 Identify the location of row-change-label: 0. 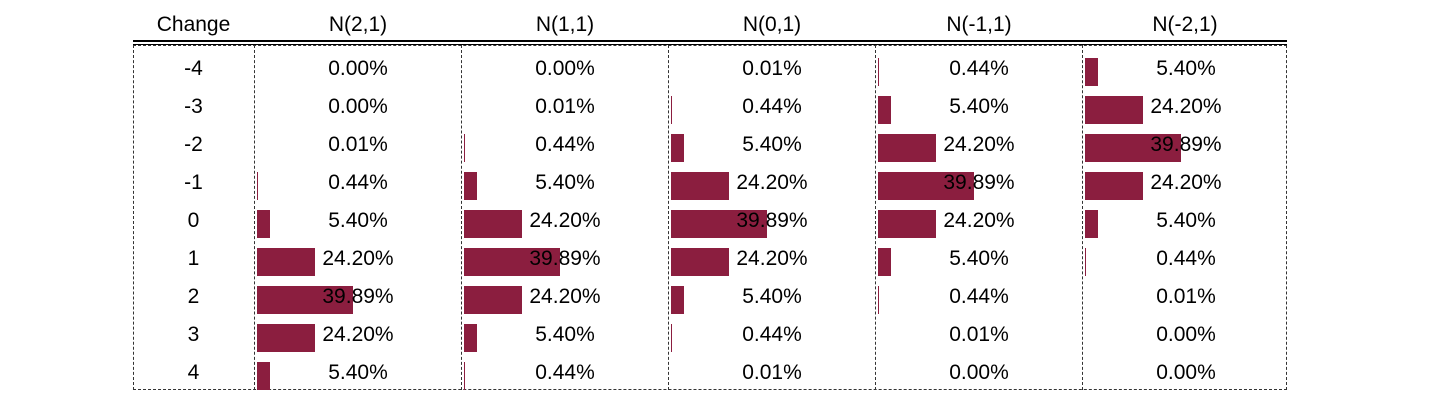
(193, 220).